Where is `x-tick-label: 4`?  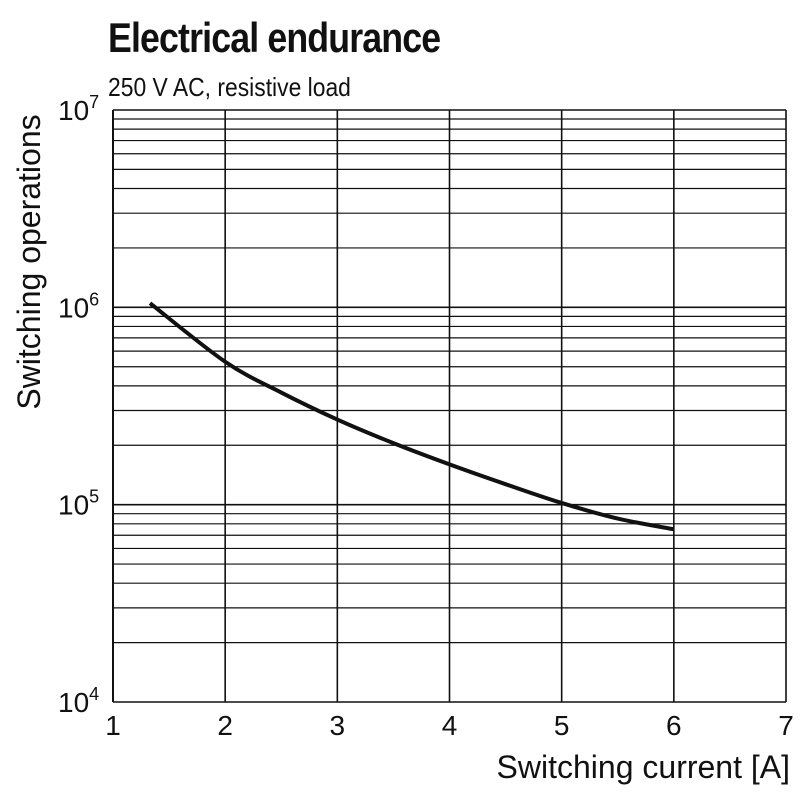
x-tick-label: 4 is located at coordinates (450, 725).